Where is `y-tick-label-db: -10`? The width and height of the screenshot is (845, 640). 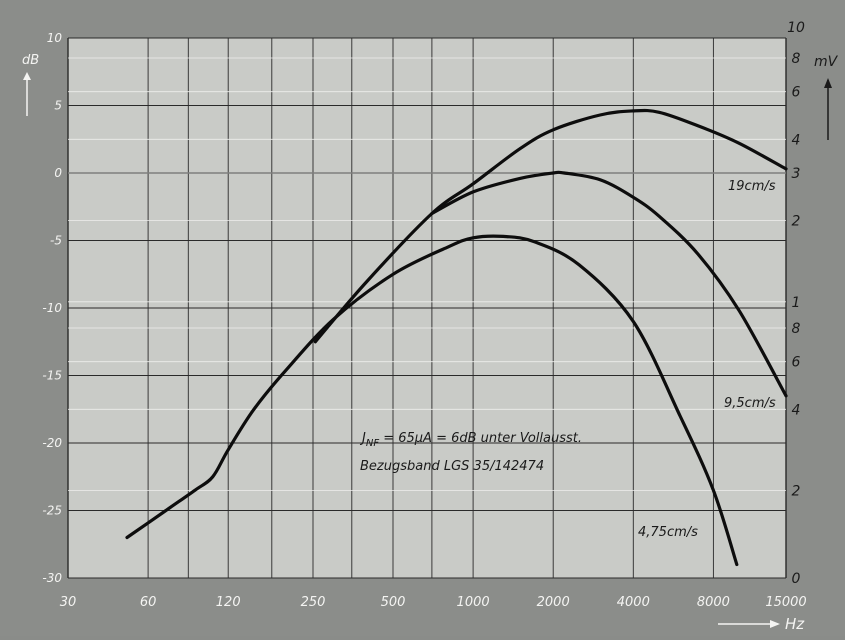 y-tick-label-db: -10 is located at coordinates (52, 308).